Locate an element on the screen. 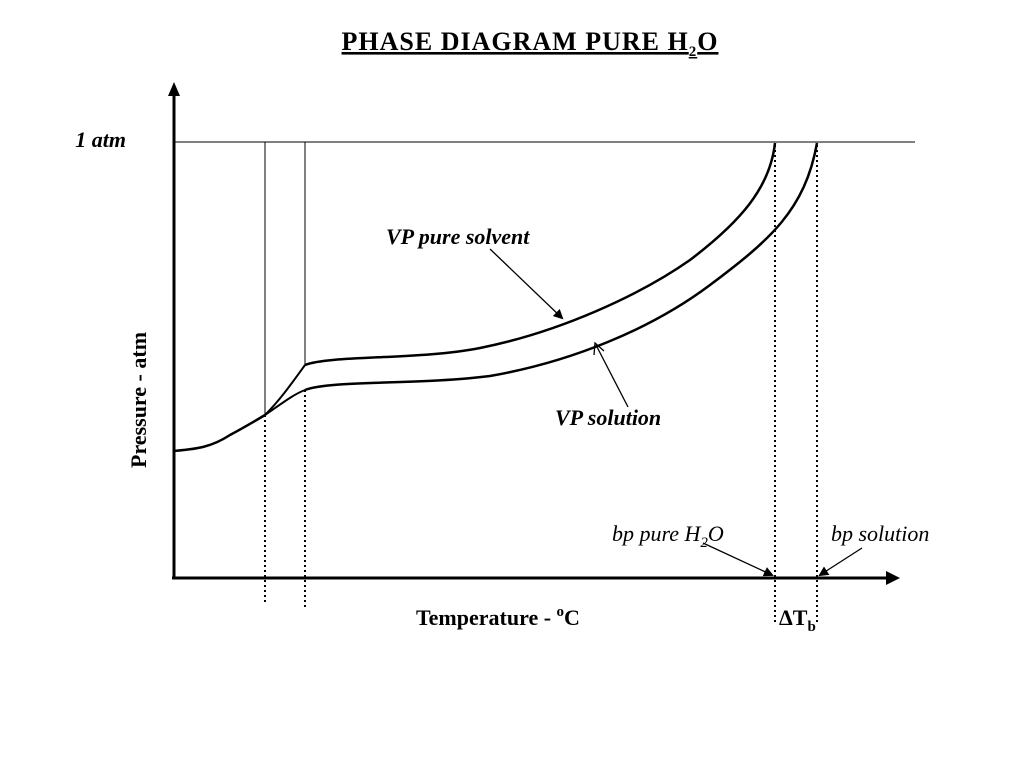 Image resolution: width=1024 pixels, height=768 pixels. vp-solution-pointer-arrow-icon is located at coordinates (599, 348).